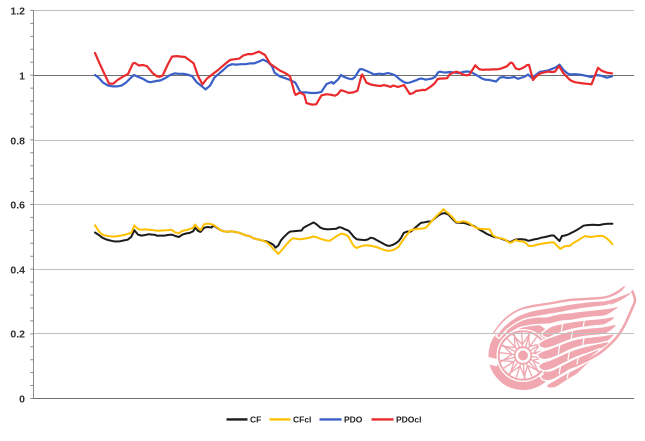 Image resolution: width=645 pixels, height=441 pixels. I want to click on svg-text: 0.2, so click(17, 335).